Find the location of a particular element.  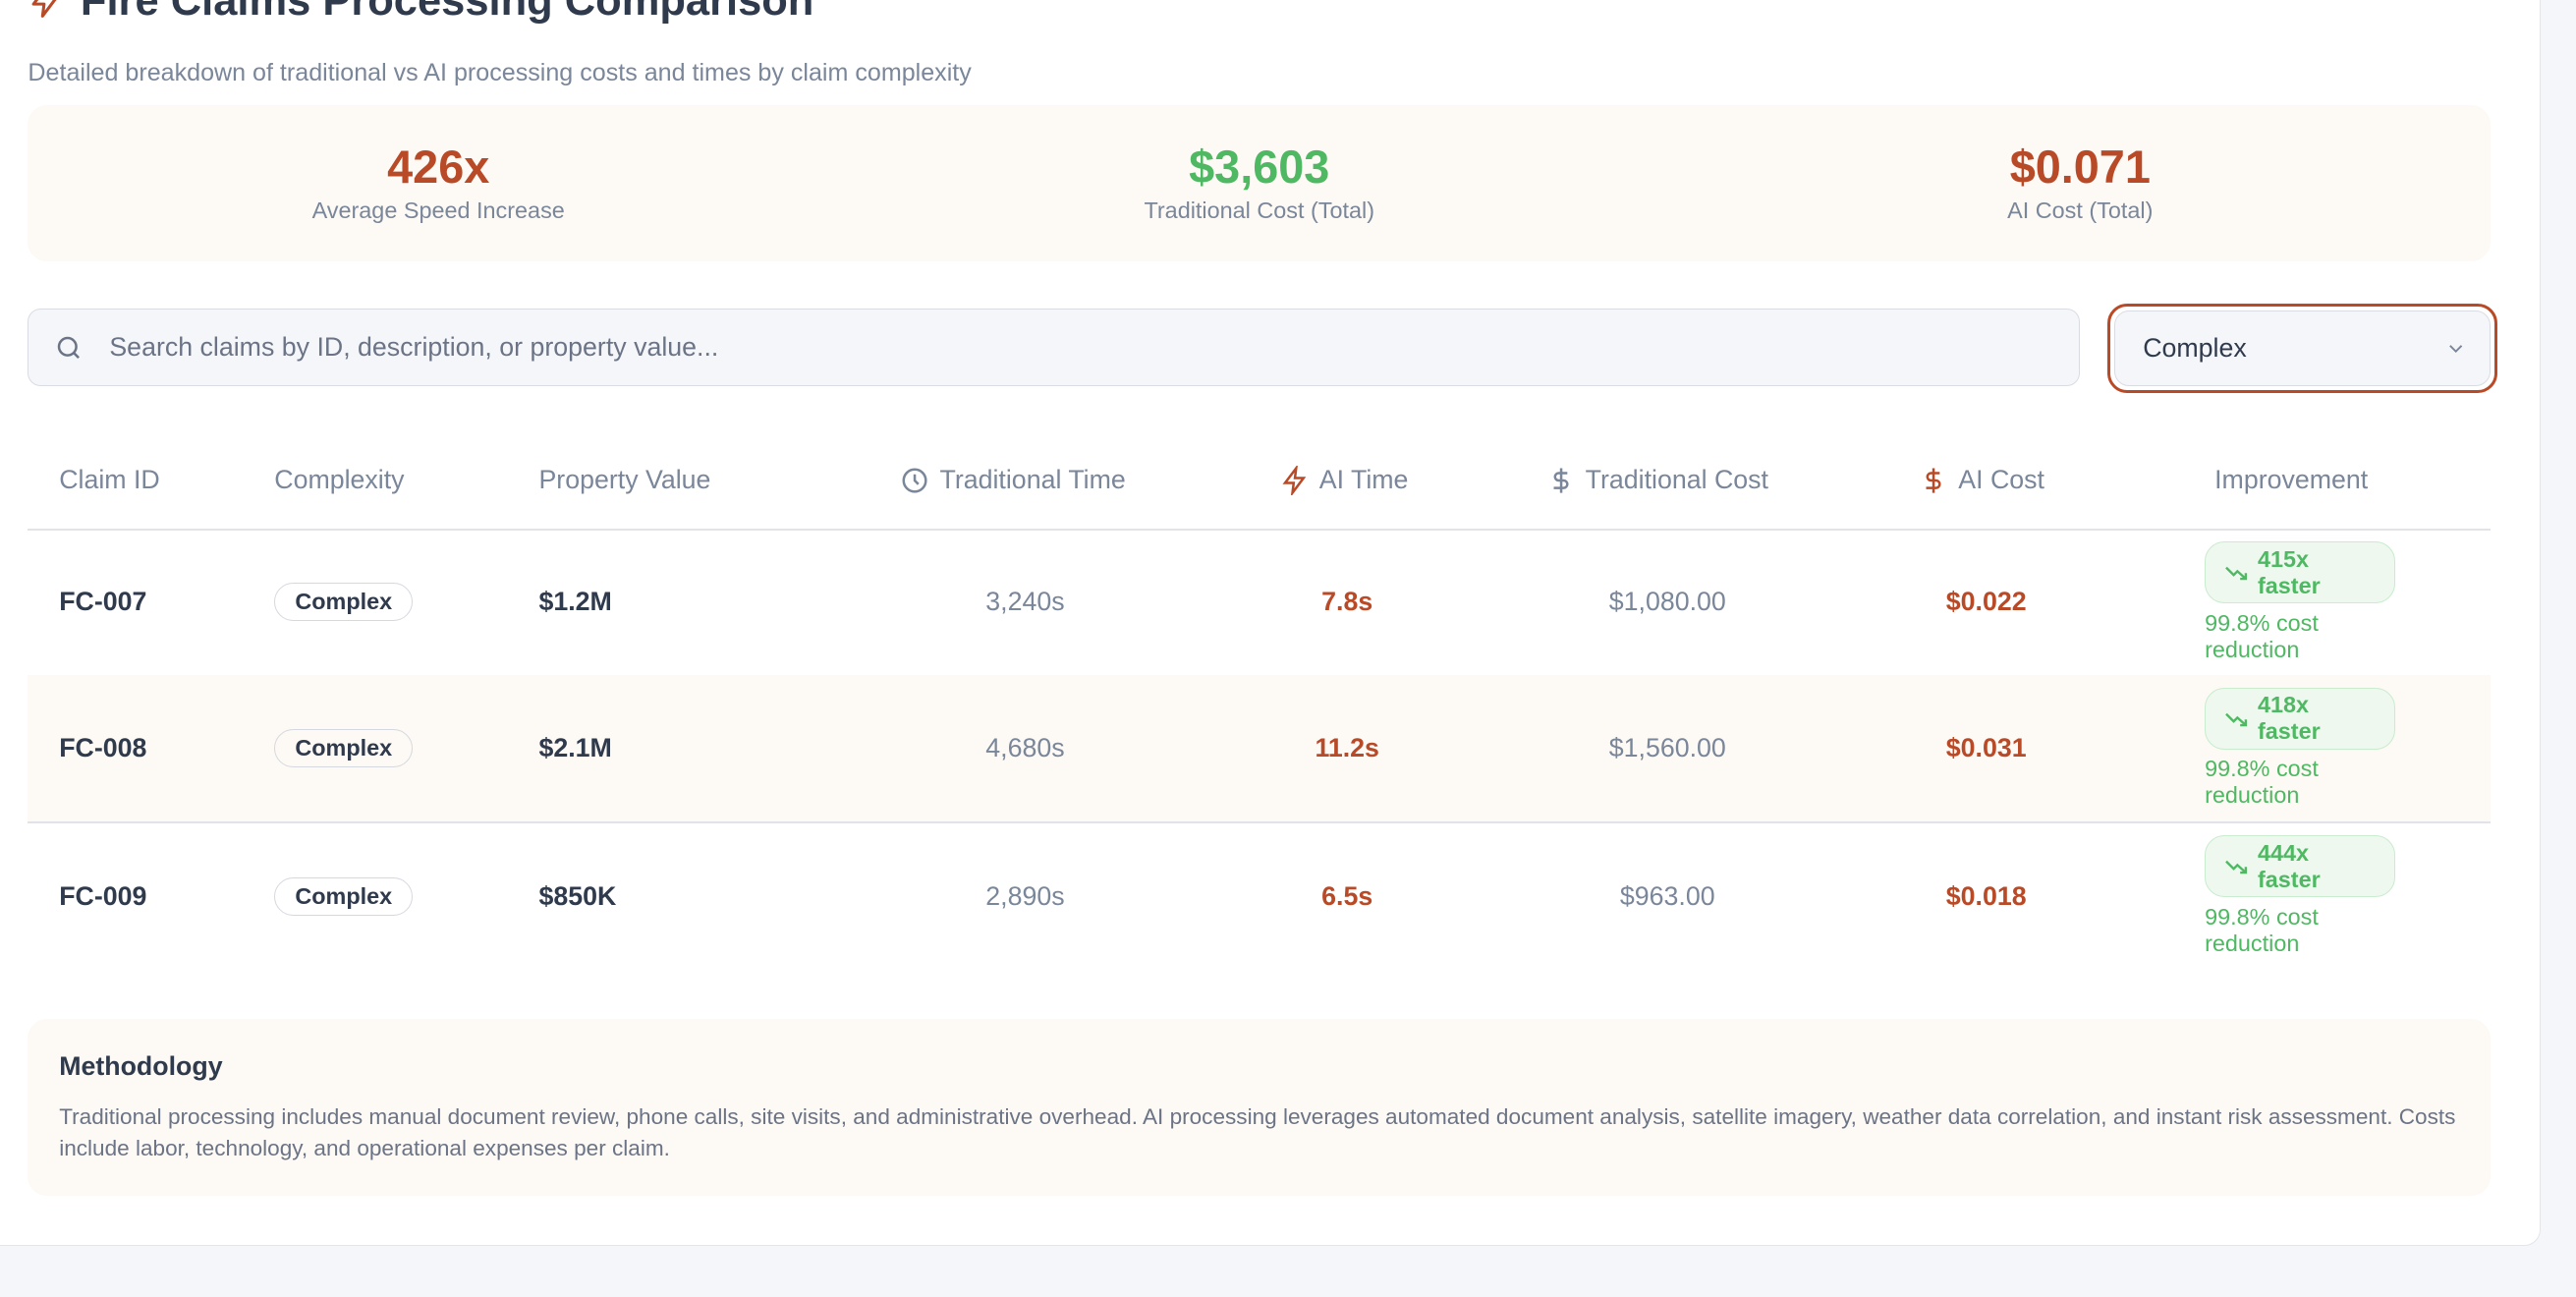

ai-cost: $0.022 is located at coordinates (1986, 602).